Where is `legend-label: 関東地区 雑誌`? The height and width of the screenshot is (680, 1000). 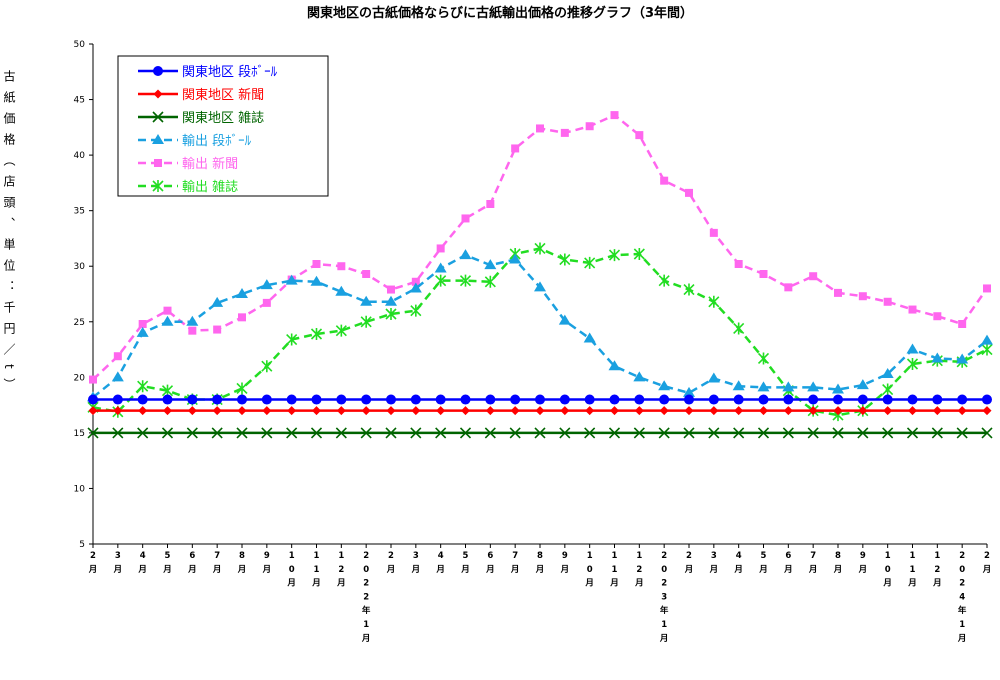
legend-label: 関東地区 雑誌 is located at coordinates (223, 118).